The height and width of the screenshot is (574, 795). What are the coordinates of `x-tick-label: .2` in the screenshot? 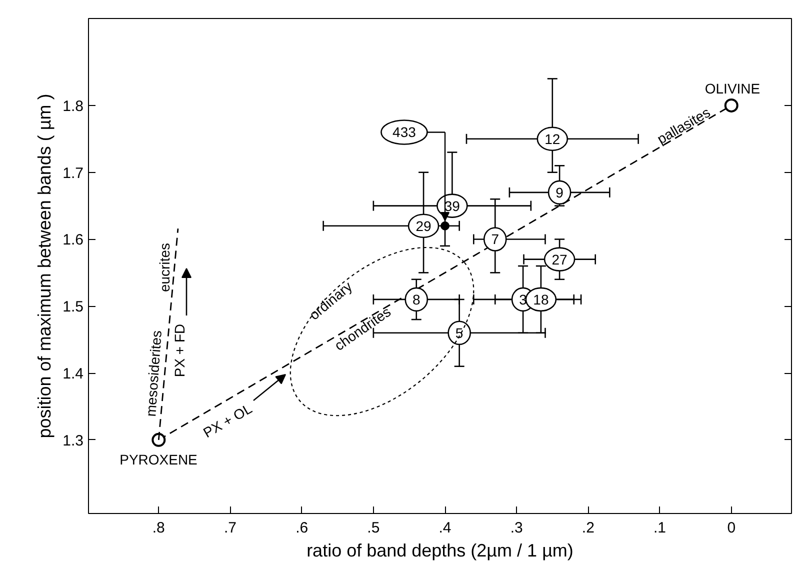 It's located at (588, 528).